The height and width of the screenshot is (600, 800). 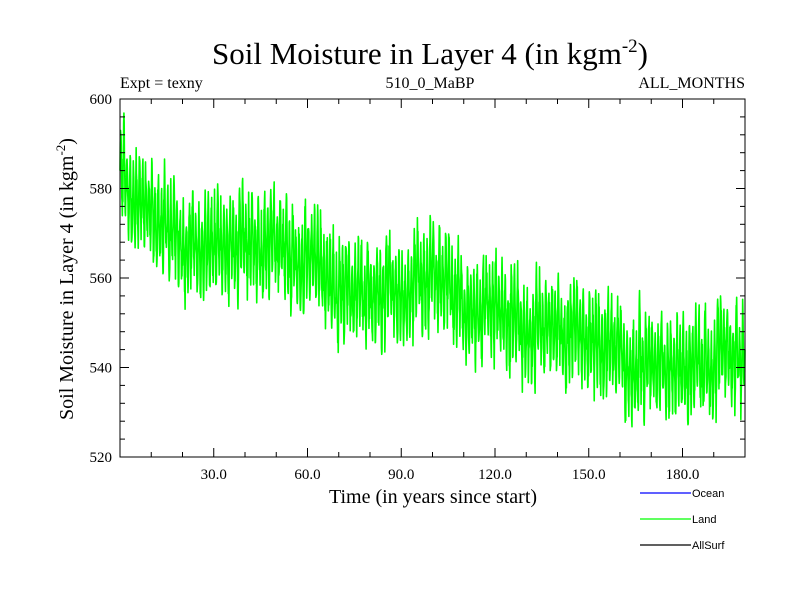 What do you see at coordinates (307, 475) in the screenshot?
I see `x-tick-label: 60.0` at bounding box center [307, 475].